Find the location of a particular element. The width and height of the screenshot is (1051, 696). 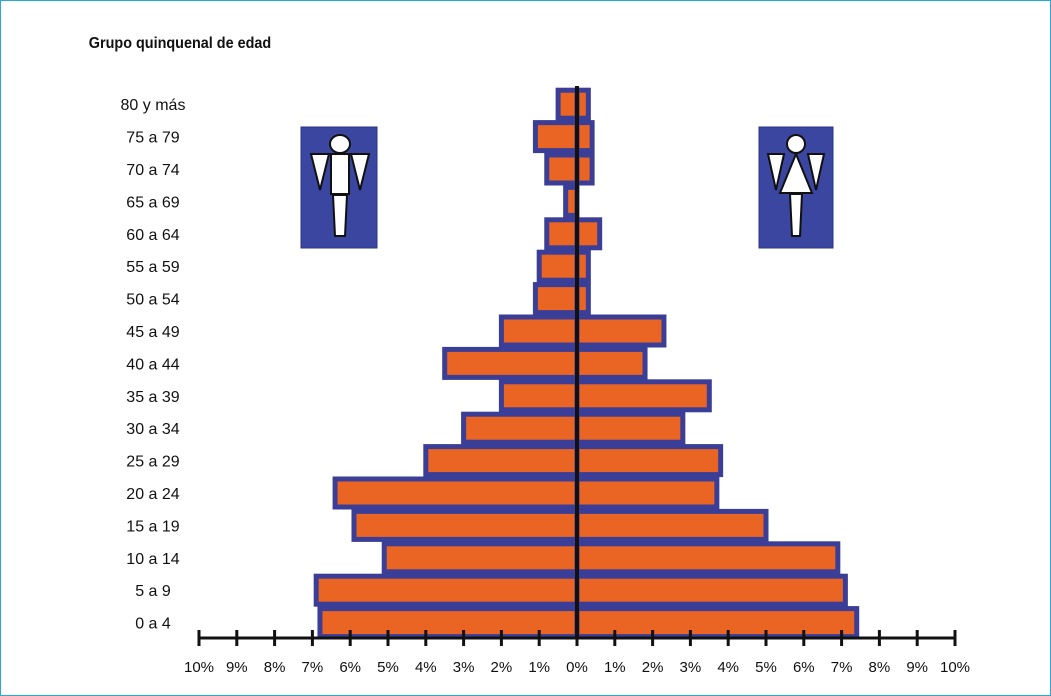

category-label: 55 a 59 is located at coordinates (152, 267).